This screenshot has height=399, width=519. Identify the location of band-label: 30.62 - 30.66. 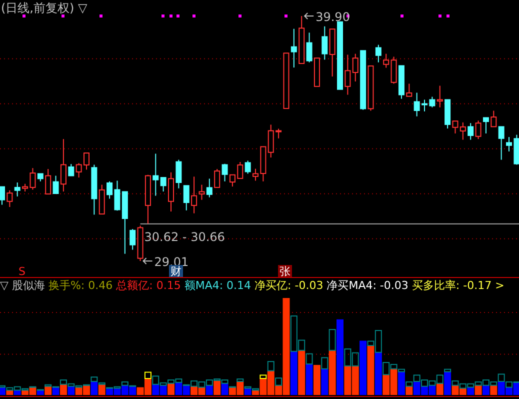
(184, 237).